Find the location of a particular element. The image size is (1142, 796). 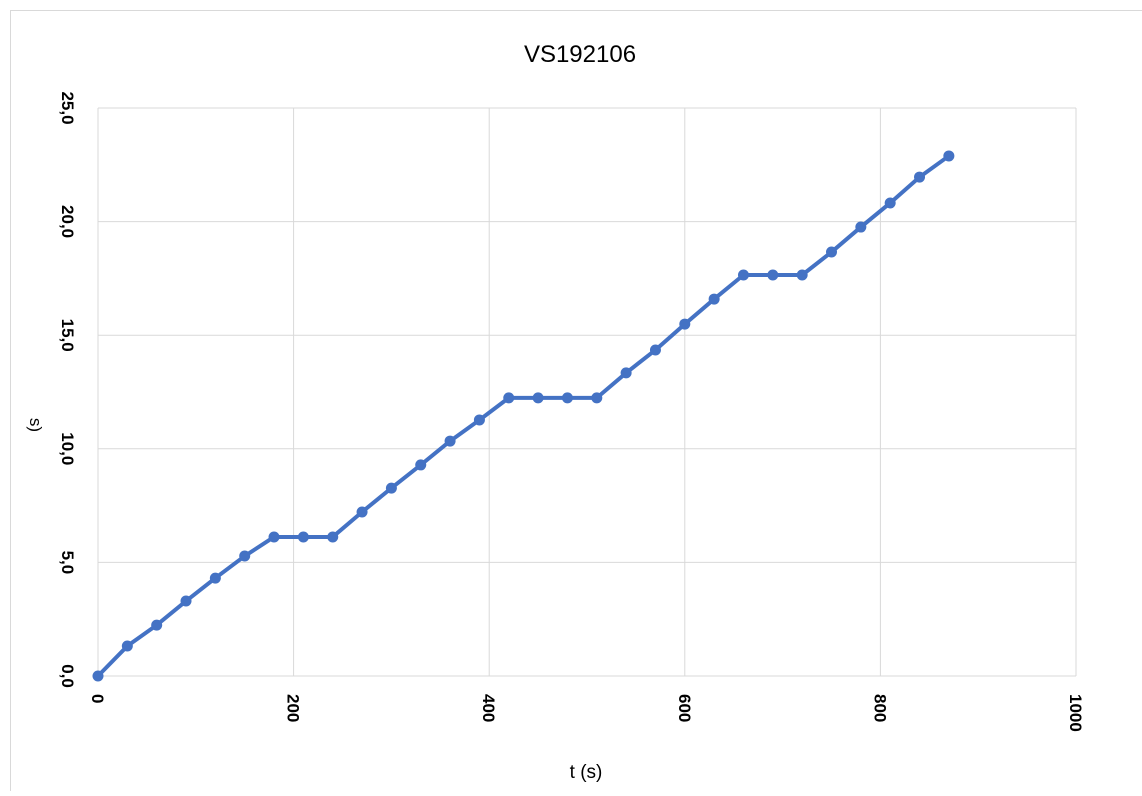

x-tick-label: 0 is located at coordinates (97, 698).